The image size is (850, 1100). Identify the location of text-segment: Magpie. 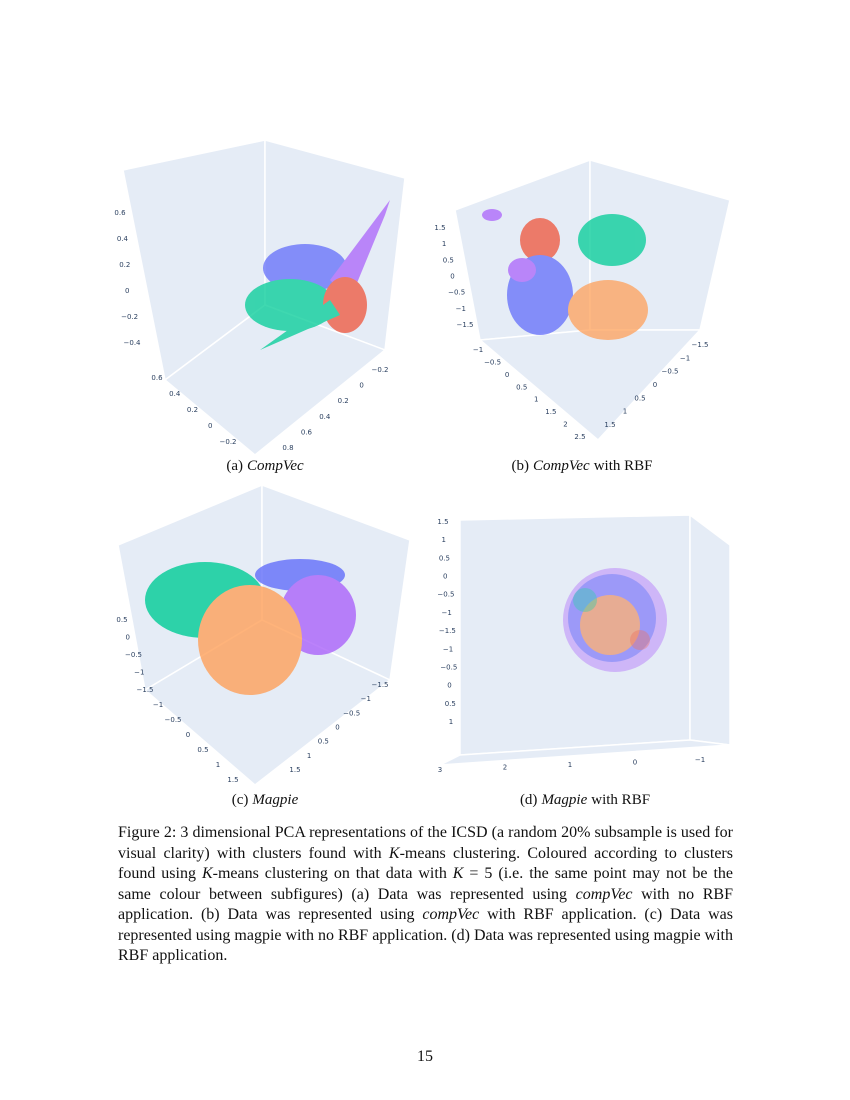
(275, 800).